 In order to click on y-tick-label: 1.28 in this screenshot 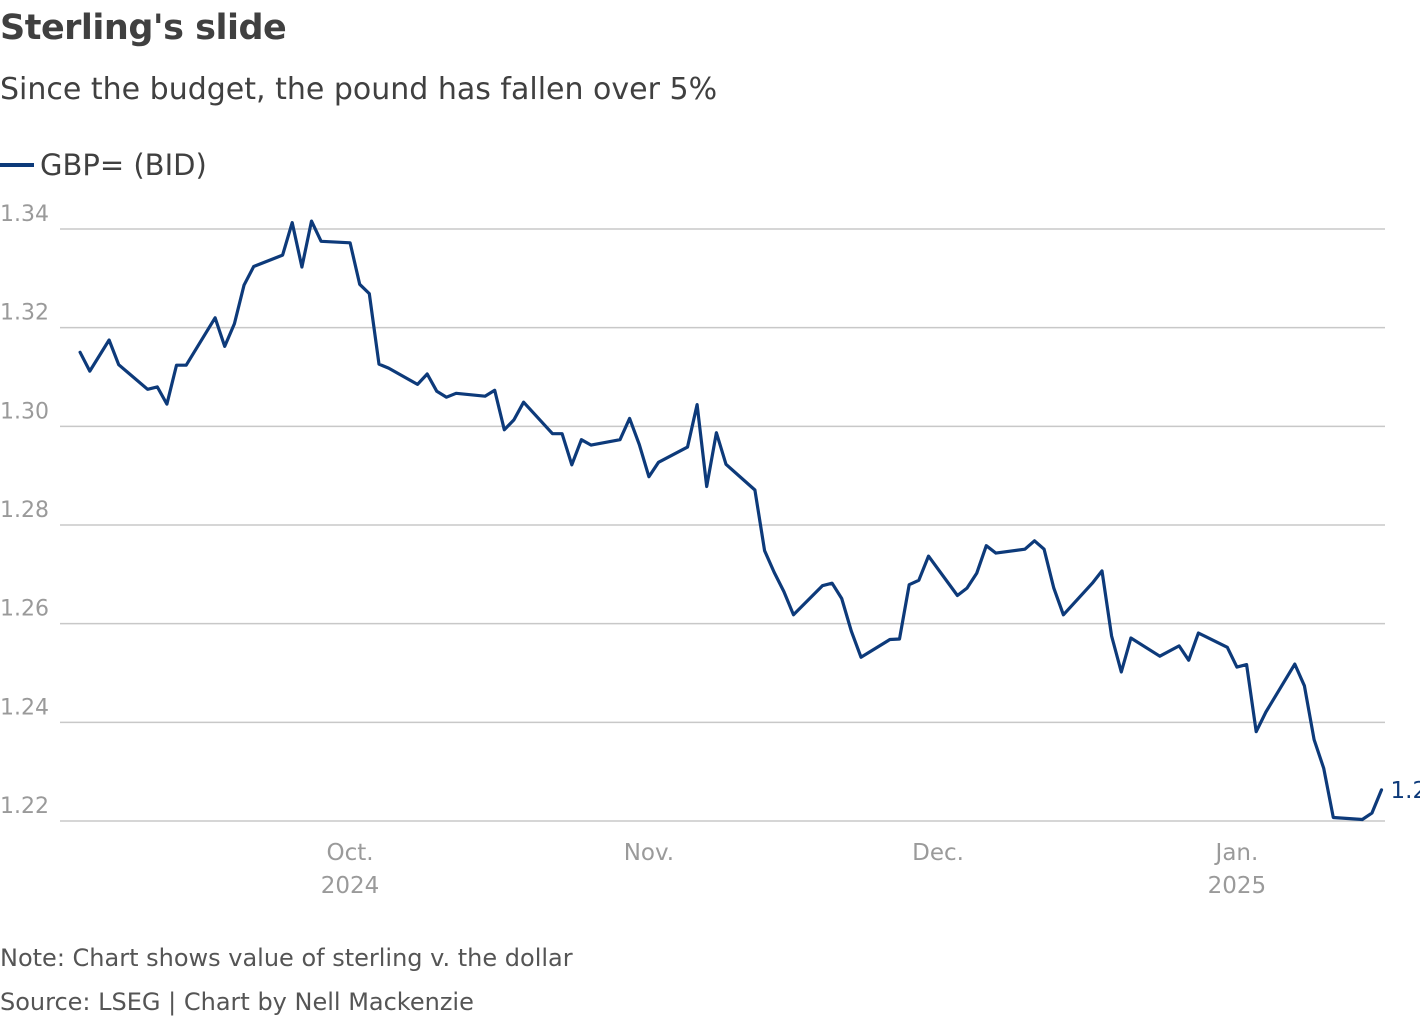, I will do `click(24, 510)`.